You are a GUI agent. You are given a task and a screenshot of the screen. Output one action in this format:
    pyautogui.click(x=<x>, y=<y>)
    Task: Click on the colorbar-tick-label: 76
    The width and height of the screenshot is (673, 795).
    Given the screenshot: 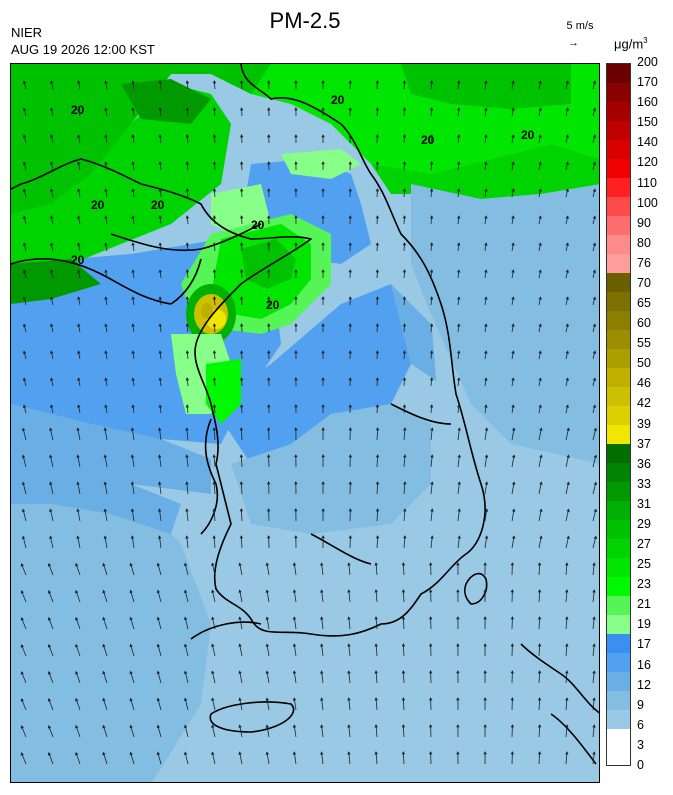 What is the action you would take?
    pyautogui.click(x=644, y=262)
    